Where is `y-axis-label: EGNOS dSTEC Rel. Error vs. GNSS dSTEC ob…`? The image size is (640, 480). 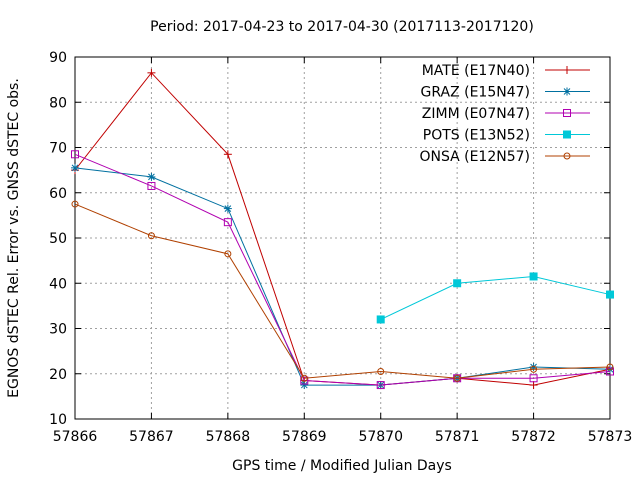
y-axis-label: EGNOS dSTEC Rel. Error vs. GNSS dSTEC ob… is located at coordinates (14, 238).